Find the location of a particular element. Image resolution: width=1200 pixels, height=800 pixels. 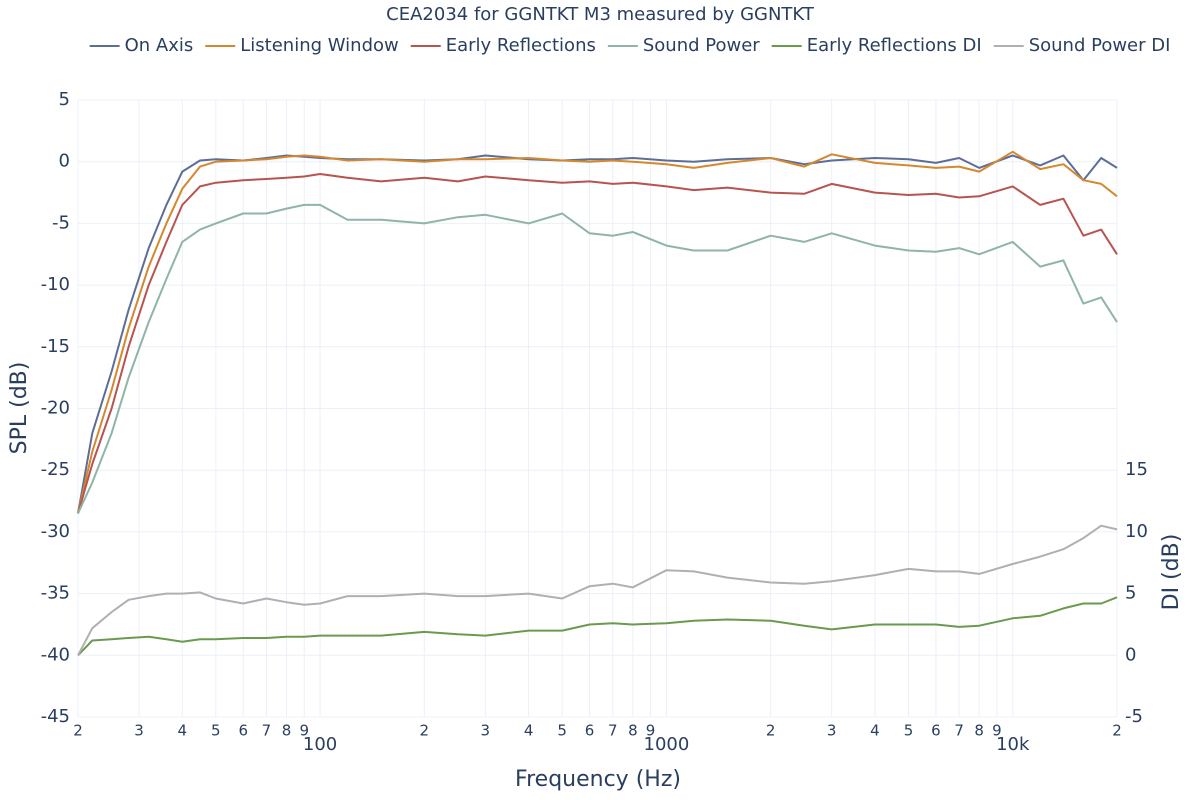

y-tick-label: -40 is located at coordinates (55, 654).